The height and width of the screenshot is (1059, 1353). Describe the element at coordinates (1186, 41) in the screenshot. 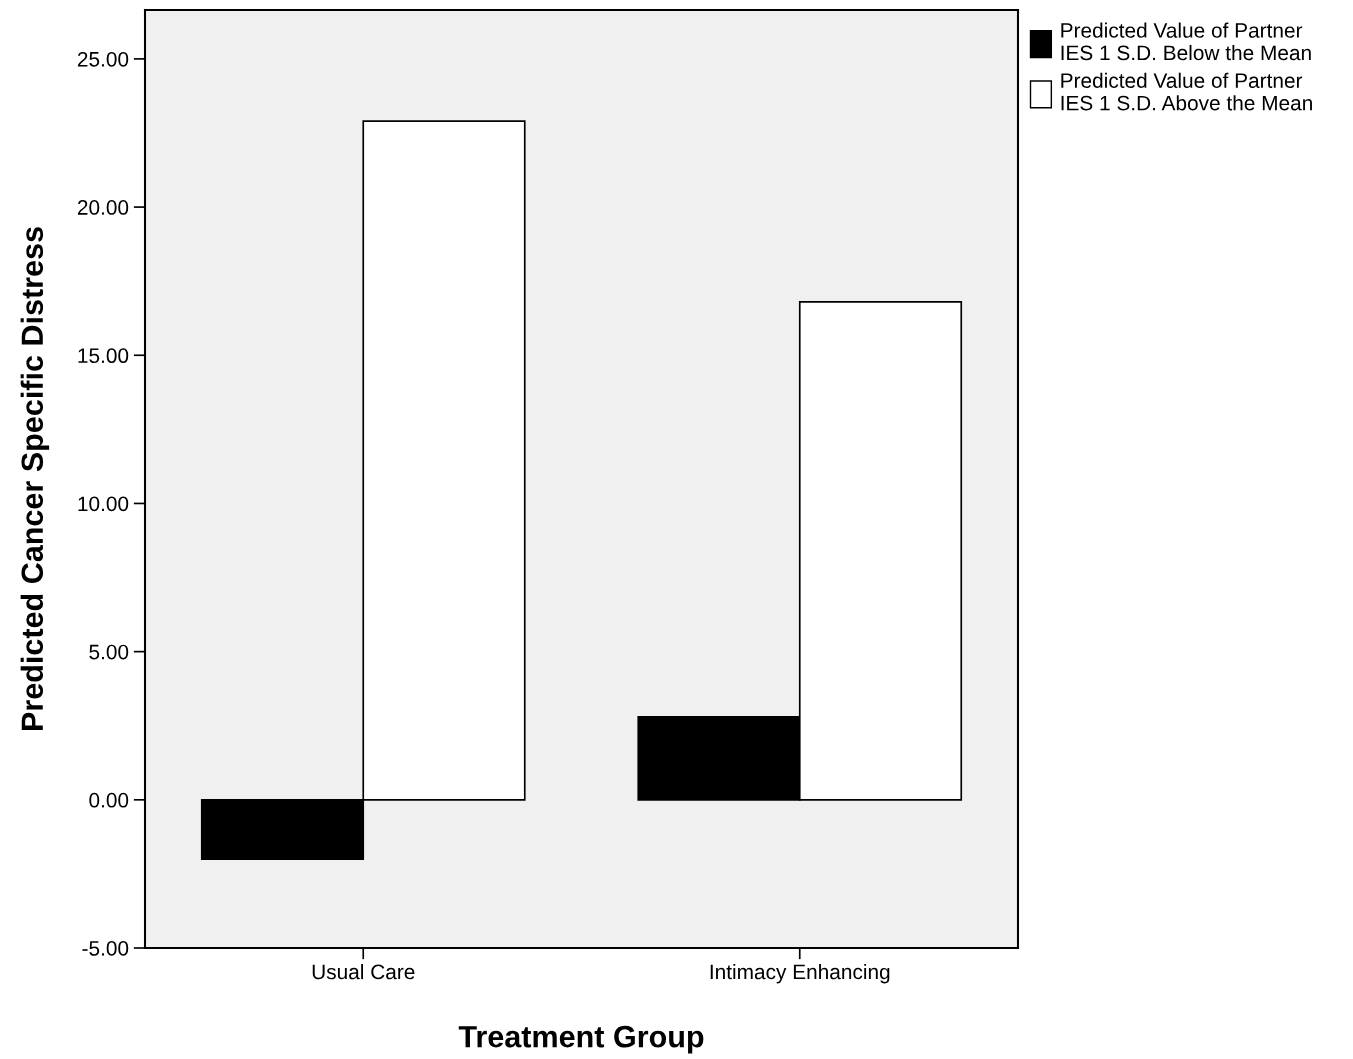

I see `legend-label: Predicted Value of Partner IES 1 S.D. Below the Mean` at that location.